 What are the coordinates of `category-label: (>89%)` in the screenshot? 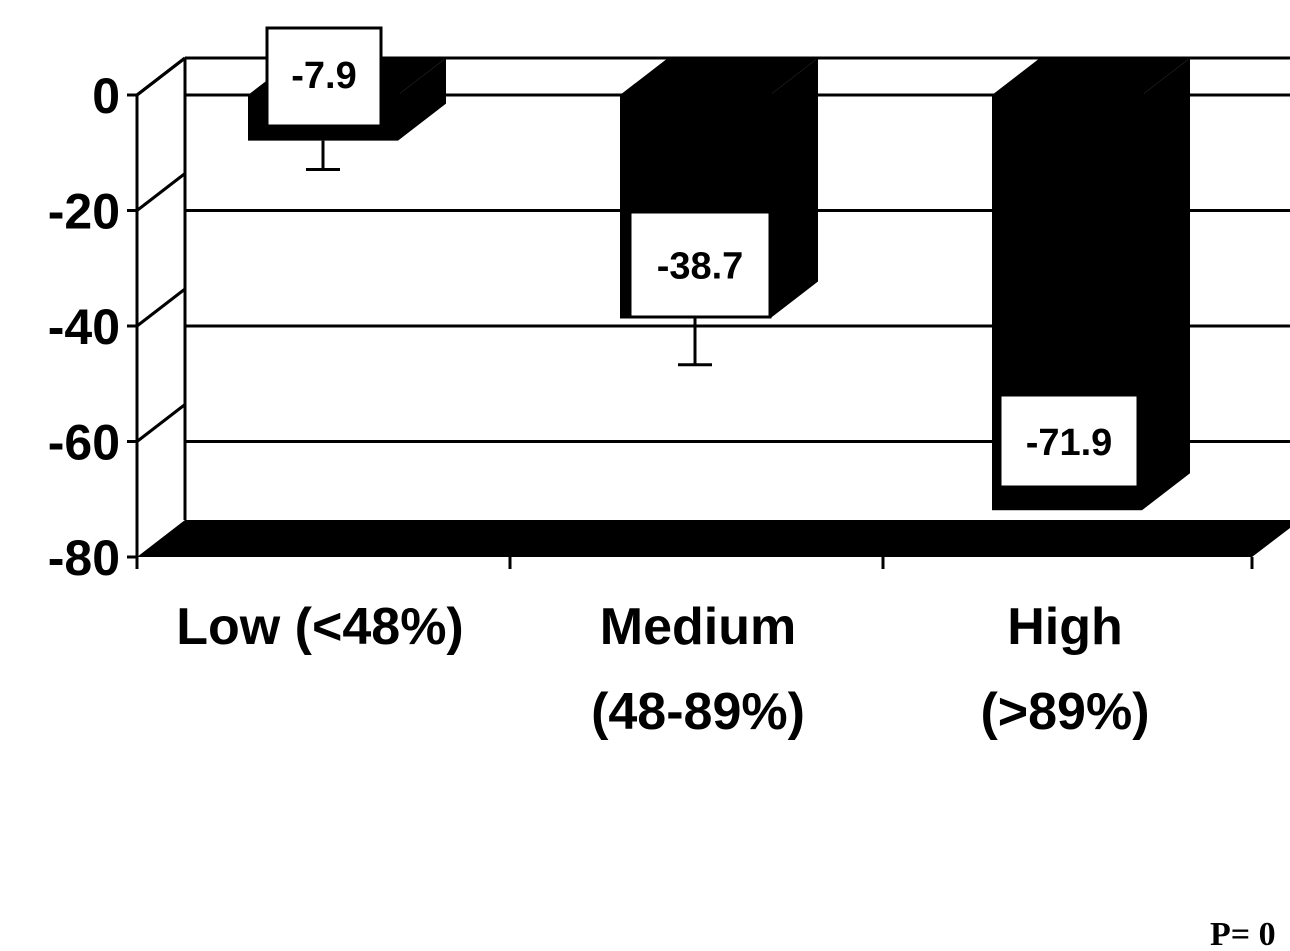 It's located at (1064, 712).